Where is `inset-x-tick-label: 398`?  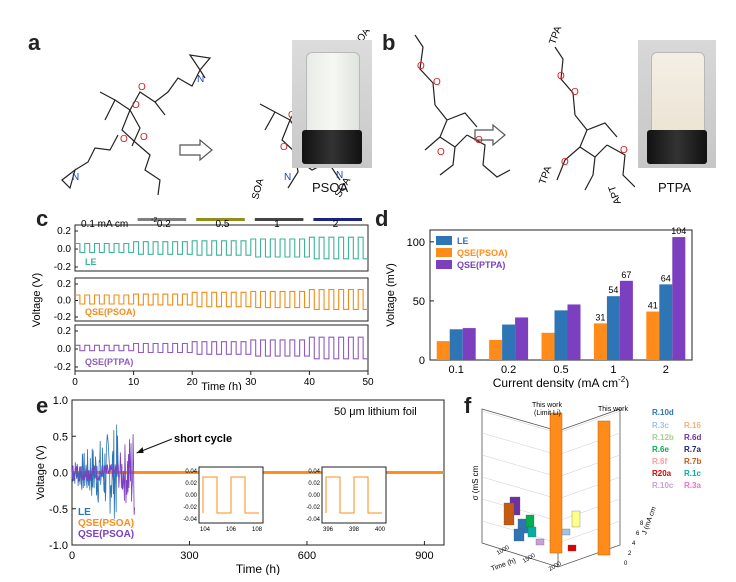
inset-x-tick-label: 398 is located at coordinates (354, 530).